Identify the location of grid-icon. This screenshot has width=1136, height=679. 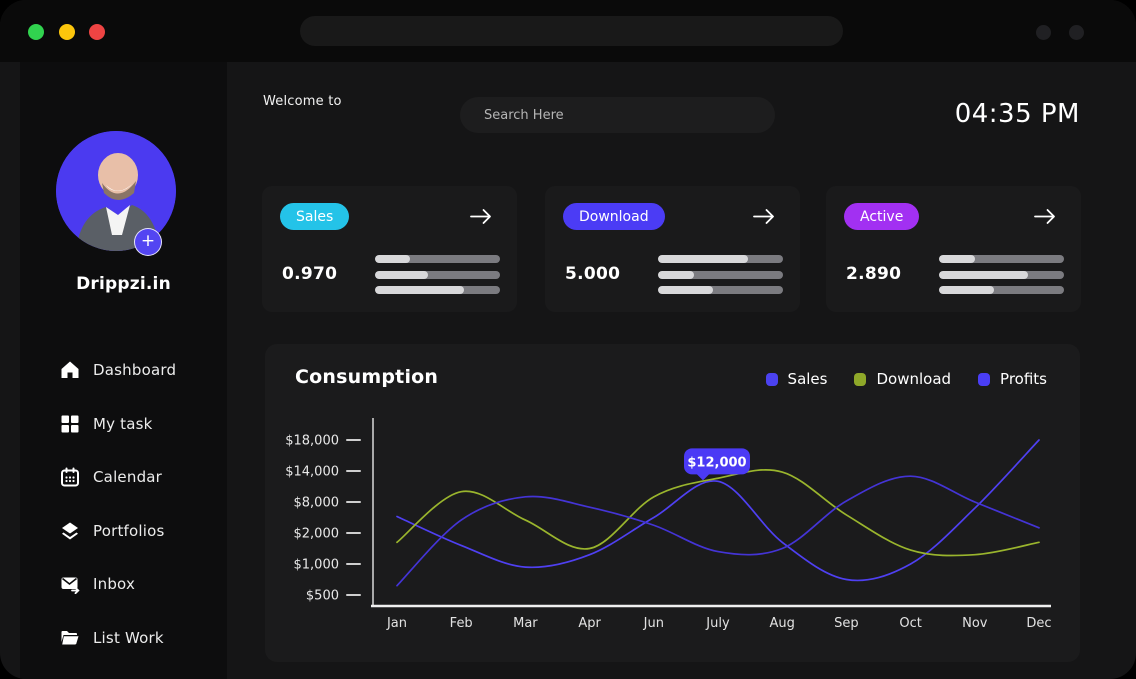
(70, 424).